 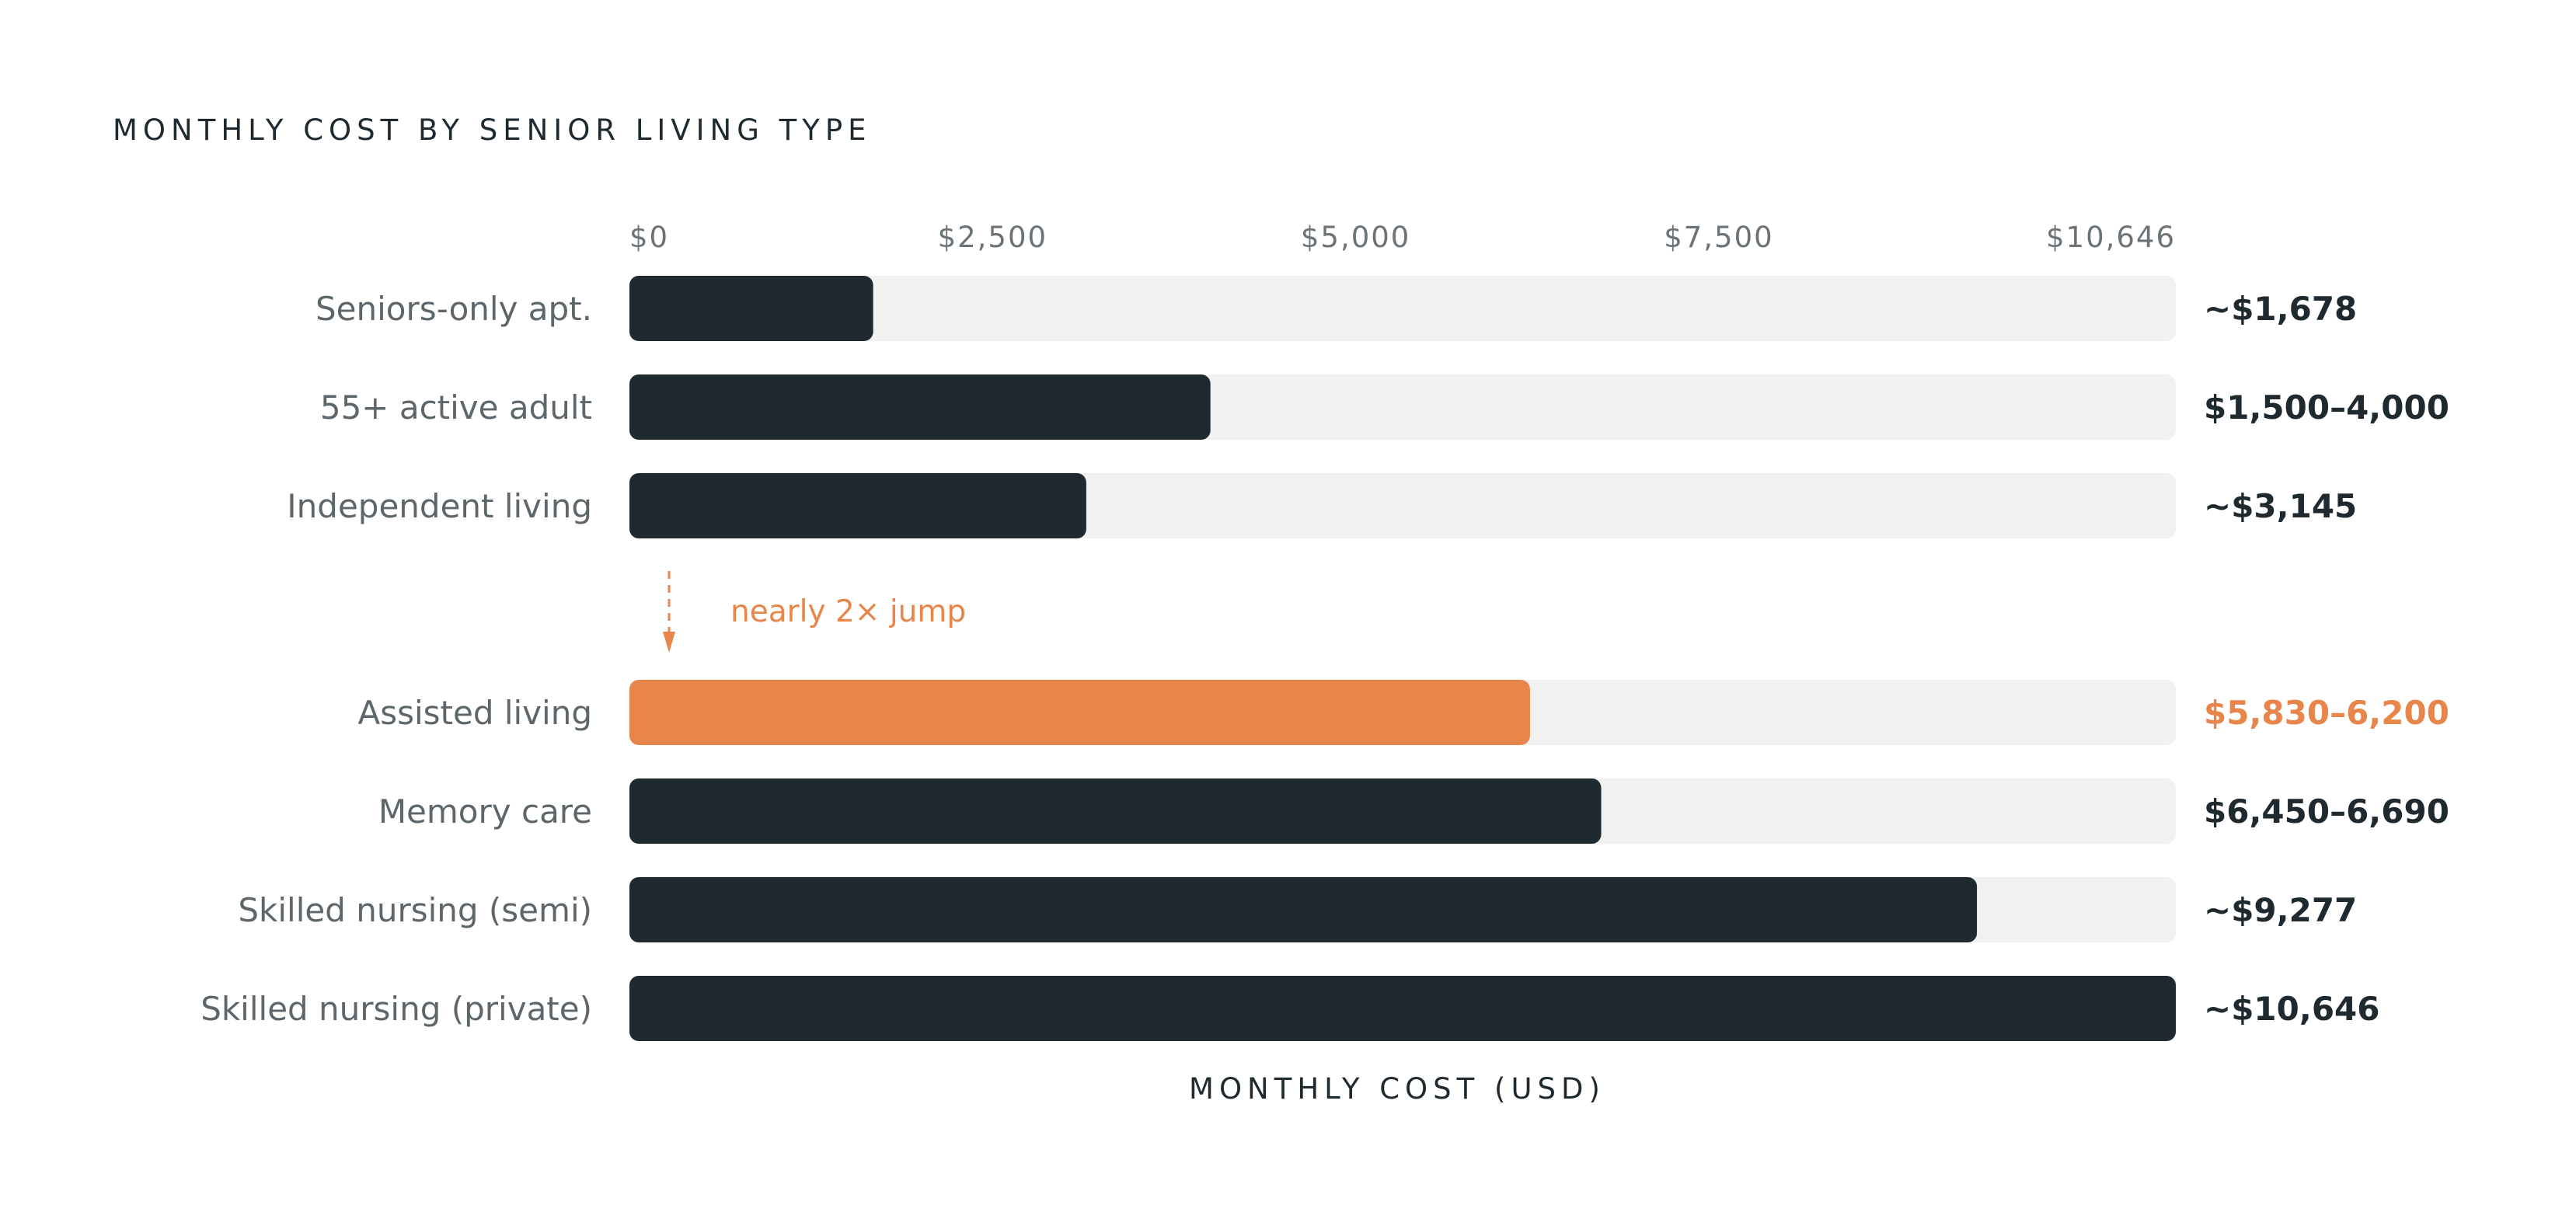 I want to click on x-tick-label: $0, so click(x=649, y=237).